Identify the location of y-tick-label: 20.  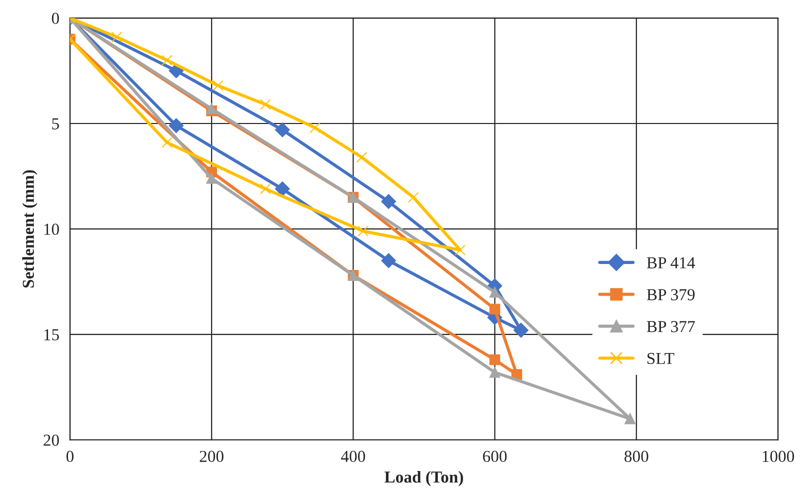
(51, 440).